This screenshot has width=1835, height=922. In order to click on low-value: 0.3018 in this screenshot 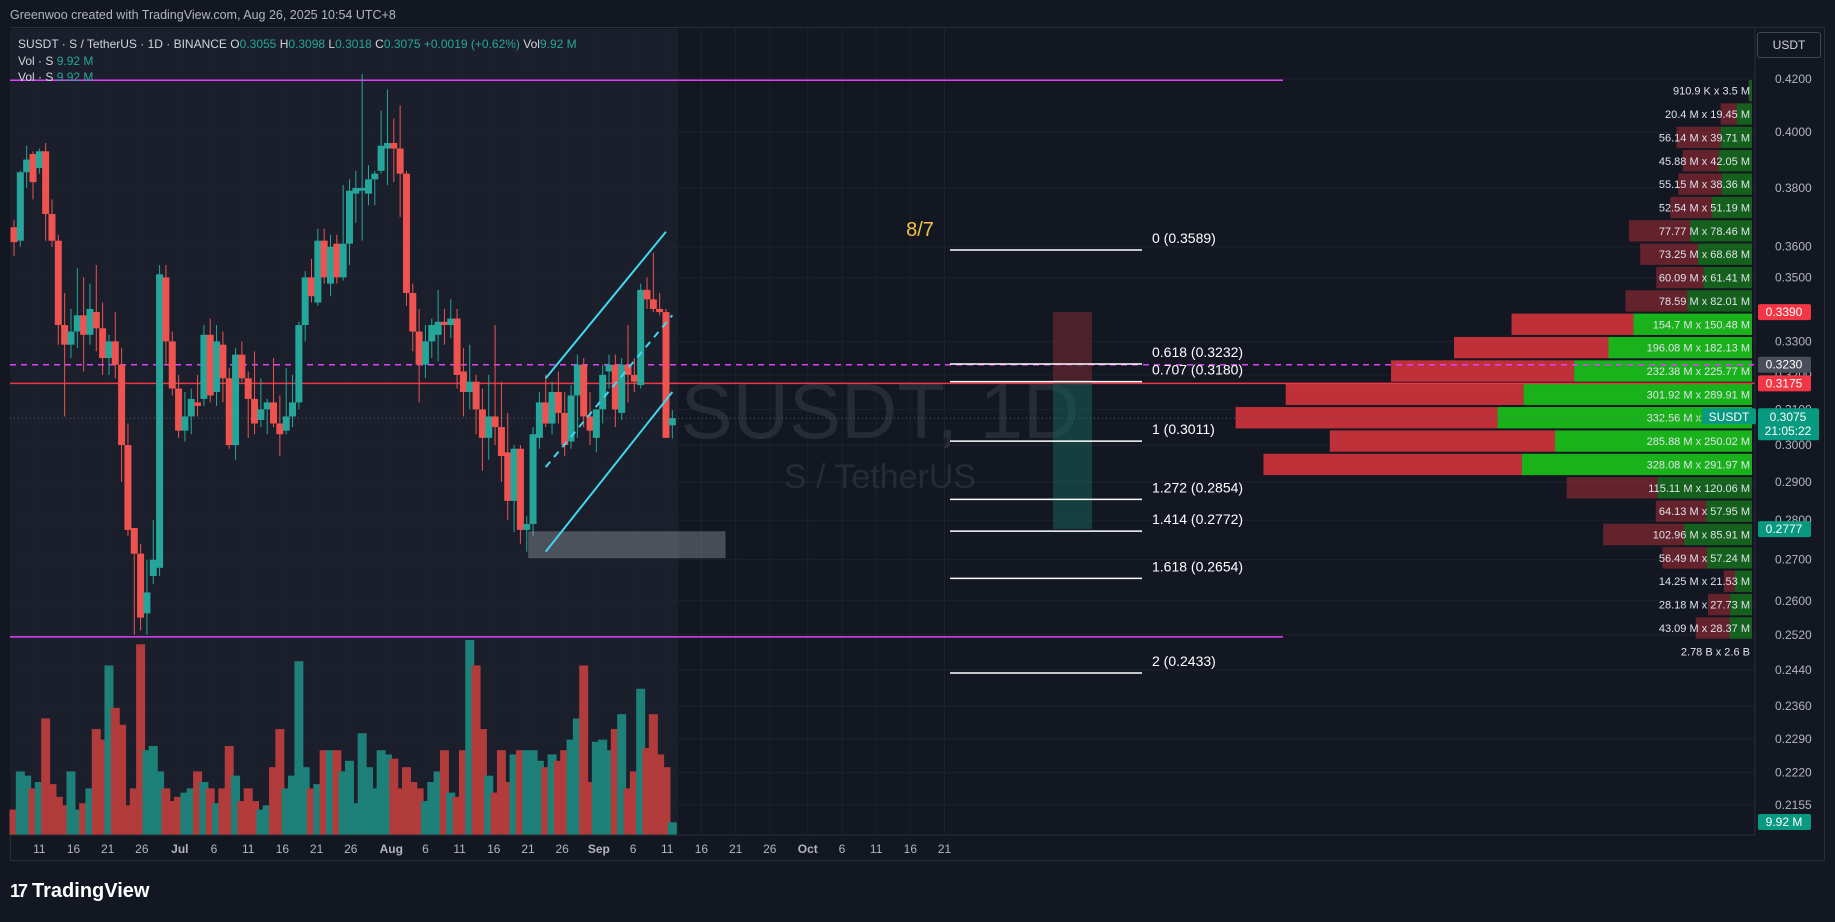, I will do `click(353, 44)`.